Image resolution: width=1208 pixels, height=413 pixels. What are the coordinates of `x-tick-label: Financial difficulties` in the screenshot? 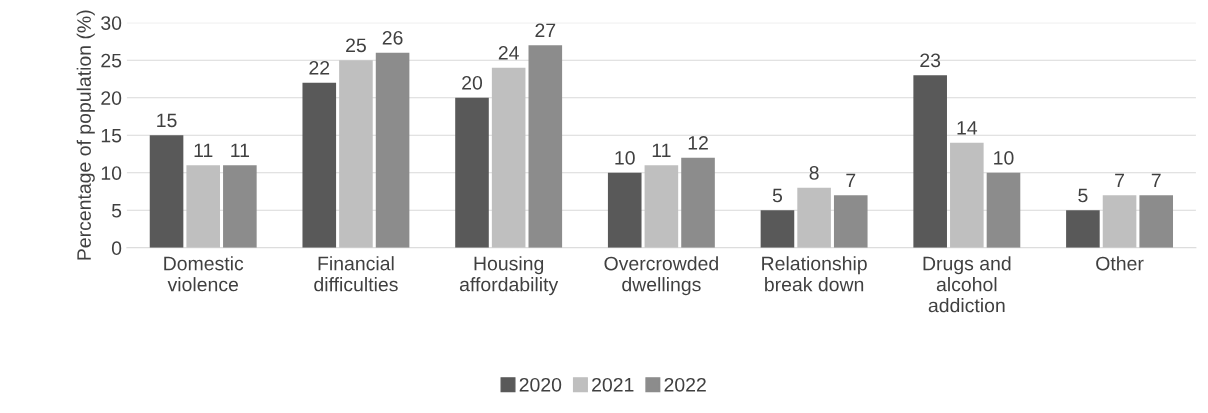 It's located at (356, 274).